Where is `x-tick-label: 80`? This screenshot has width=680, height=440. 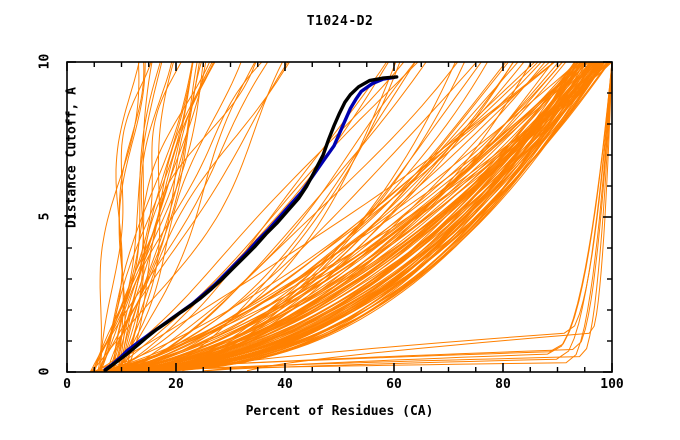 x-tick-label: 80 is located at coordinates (503, 384).